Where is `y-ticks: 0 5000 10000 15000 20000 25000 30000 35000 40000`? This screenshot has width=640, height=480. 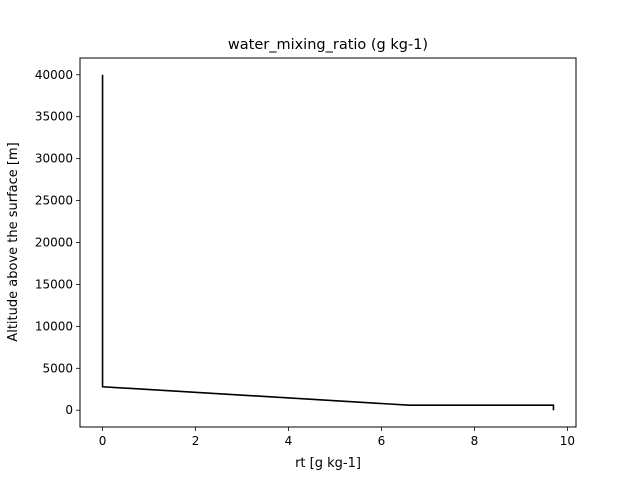
y-ticks: 0 5000 10000 15000 20000 25000 30000 35000 40000 is located at coordinates (57, 242).